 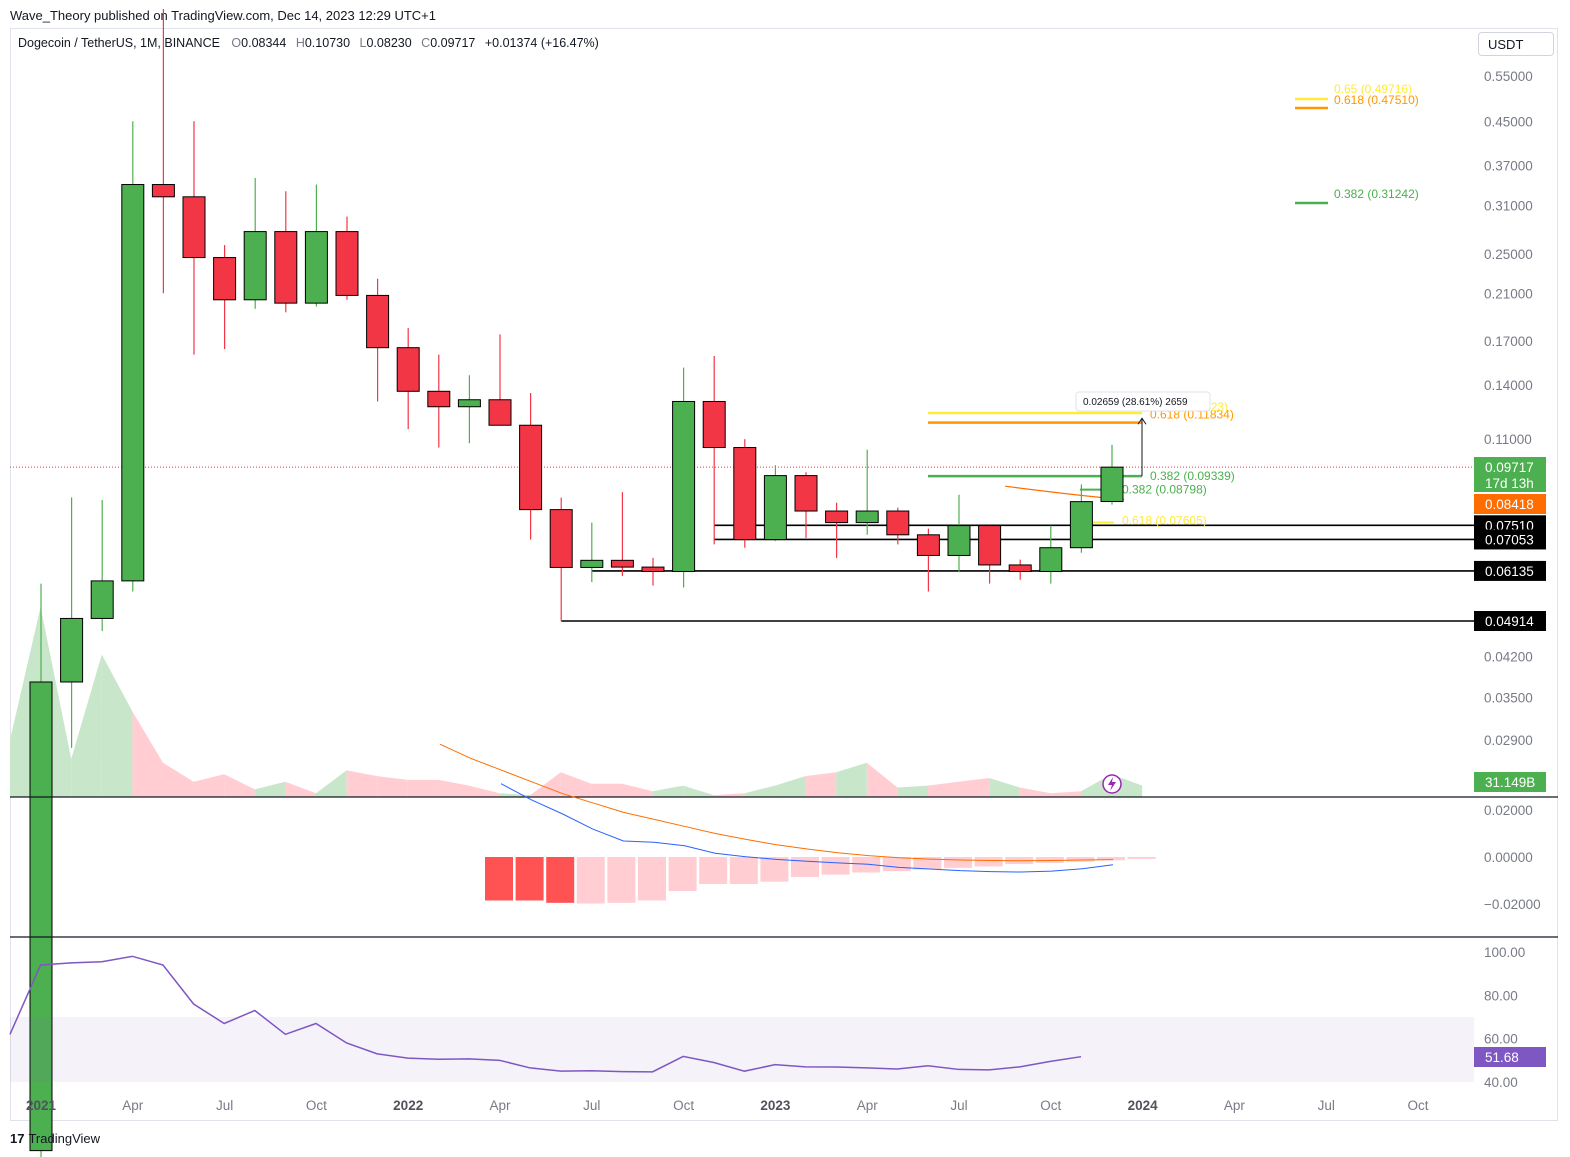 What do you see at coordinates (545, 1014) in the screenshot?
I see `rsi-line` at bounding box center [545, 1014].